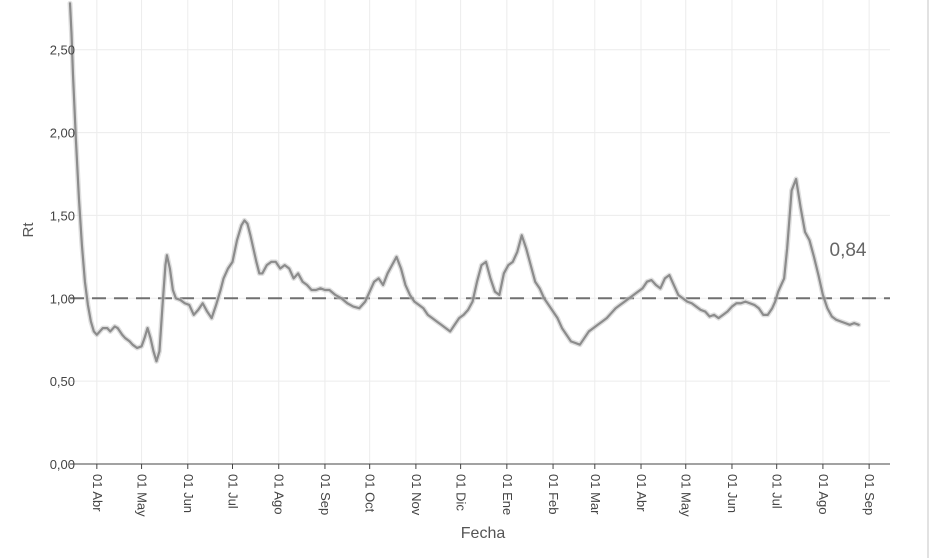 The height and width of the screenshot is (558, 940). Describe the element at coordinates (848, 250) in the screenshot. I see `last-value-label: 0,84` at that location.